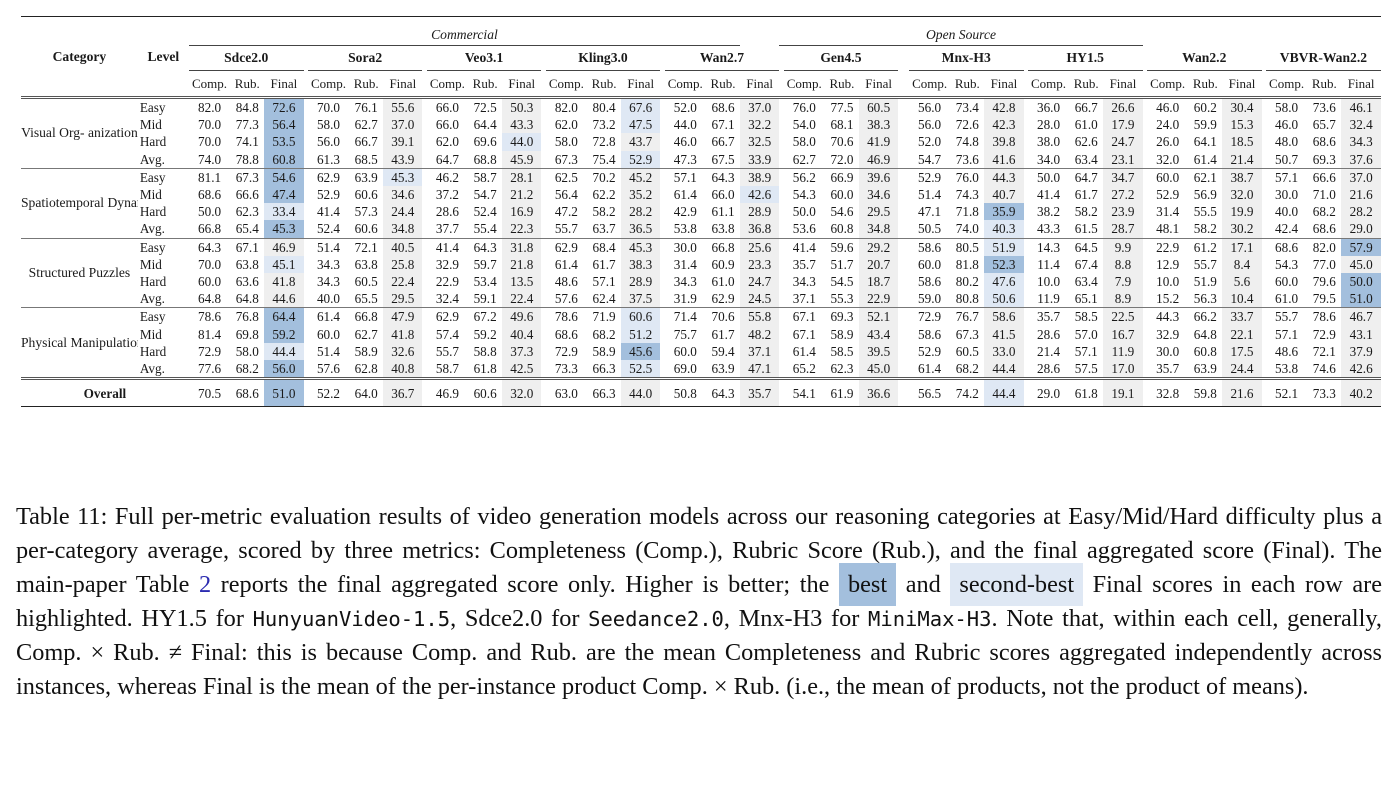  I want to click on cell-kling3-0-comp: 55.7, so click(566, 229).